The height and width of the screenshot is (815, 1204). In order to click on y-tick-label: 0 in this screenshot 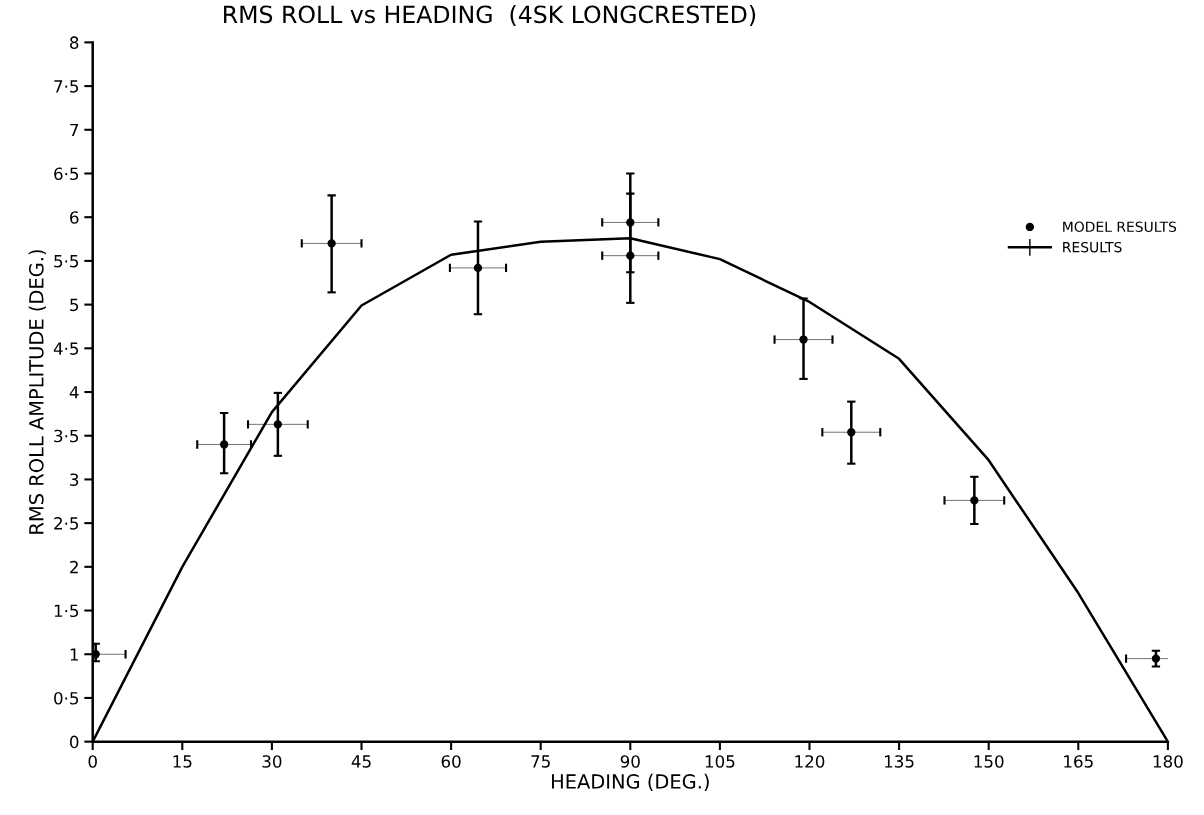, I will do `click(74, 742)`.